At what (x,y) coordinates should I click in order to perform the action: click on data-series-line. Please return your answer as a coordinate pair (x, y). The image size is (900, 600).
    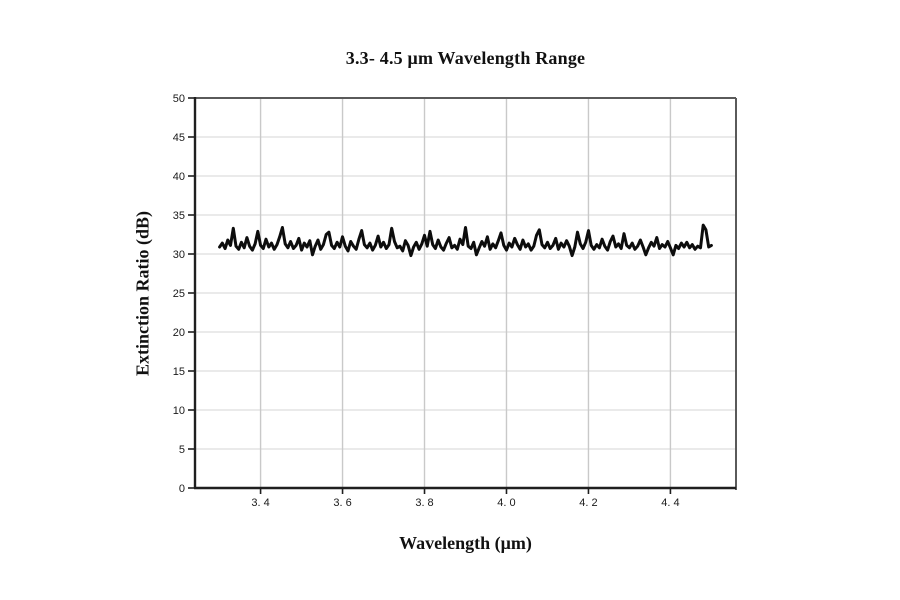
    Looking at the image, I should click on (465, 240).